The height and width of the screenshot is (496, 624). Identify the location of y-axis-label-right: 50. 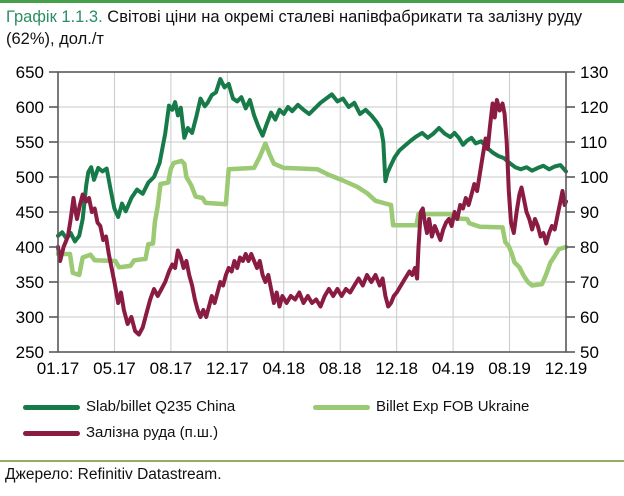
(589, 352).